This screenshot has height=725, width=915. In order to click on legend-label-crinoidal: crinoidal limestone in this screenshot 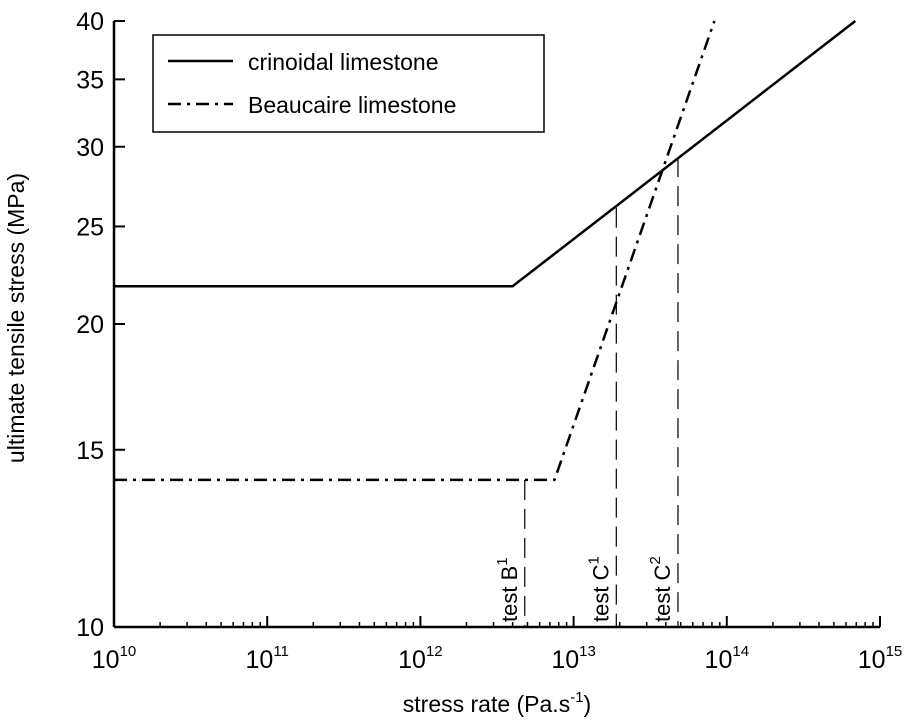, I will do `click(343, 62)`.